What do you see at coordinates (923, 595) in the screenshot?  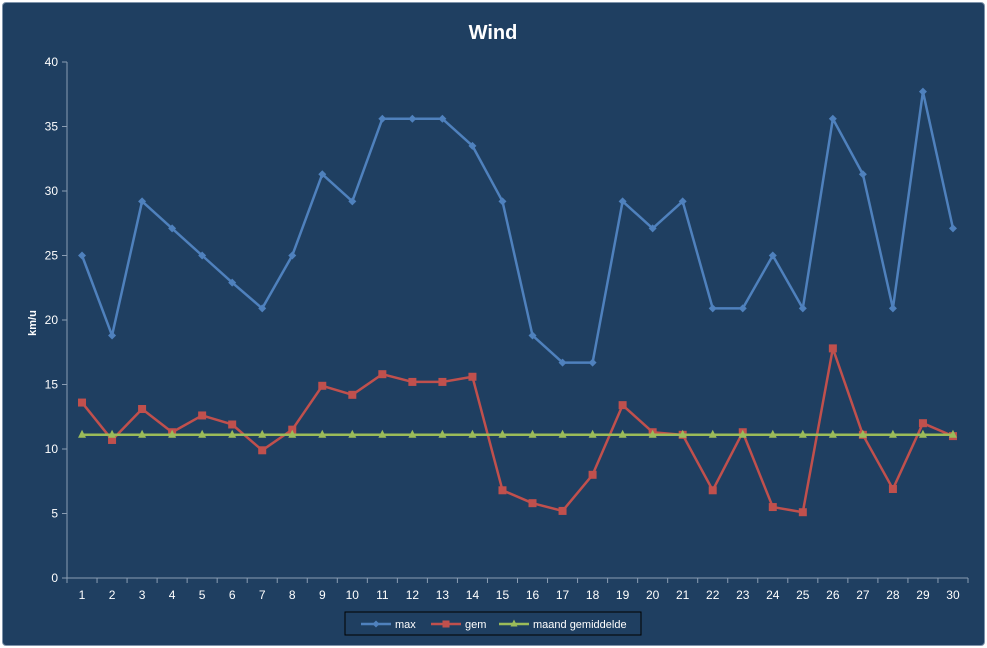 I see `x-tick-label: 29` at bounding box center [923, 595].